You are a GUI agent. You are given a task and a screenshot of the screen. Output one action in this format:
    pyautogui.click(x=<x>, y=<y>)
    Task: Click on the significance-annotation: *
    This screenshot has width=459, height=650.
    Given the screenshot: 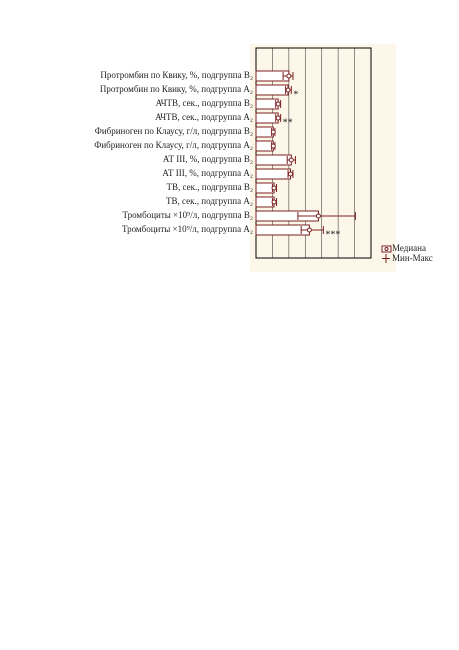 What is the action you would take?
    pyautogui.click(x=295, y=94)
    